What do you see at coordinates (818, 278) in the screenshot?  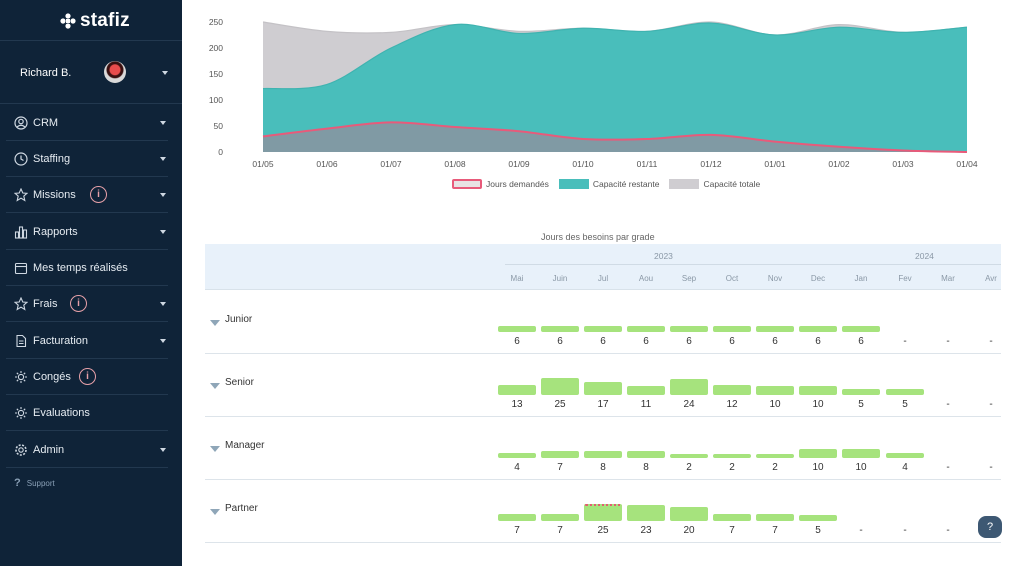 I see `month-label: Dec` at bounding box center [818, 278].